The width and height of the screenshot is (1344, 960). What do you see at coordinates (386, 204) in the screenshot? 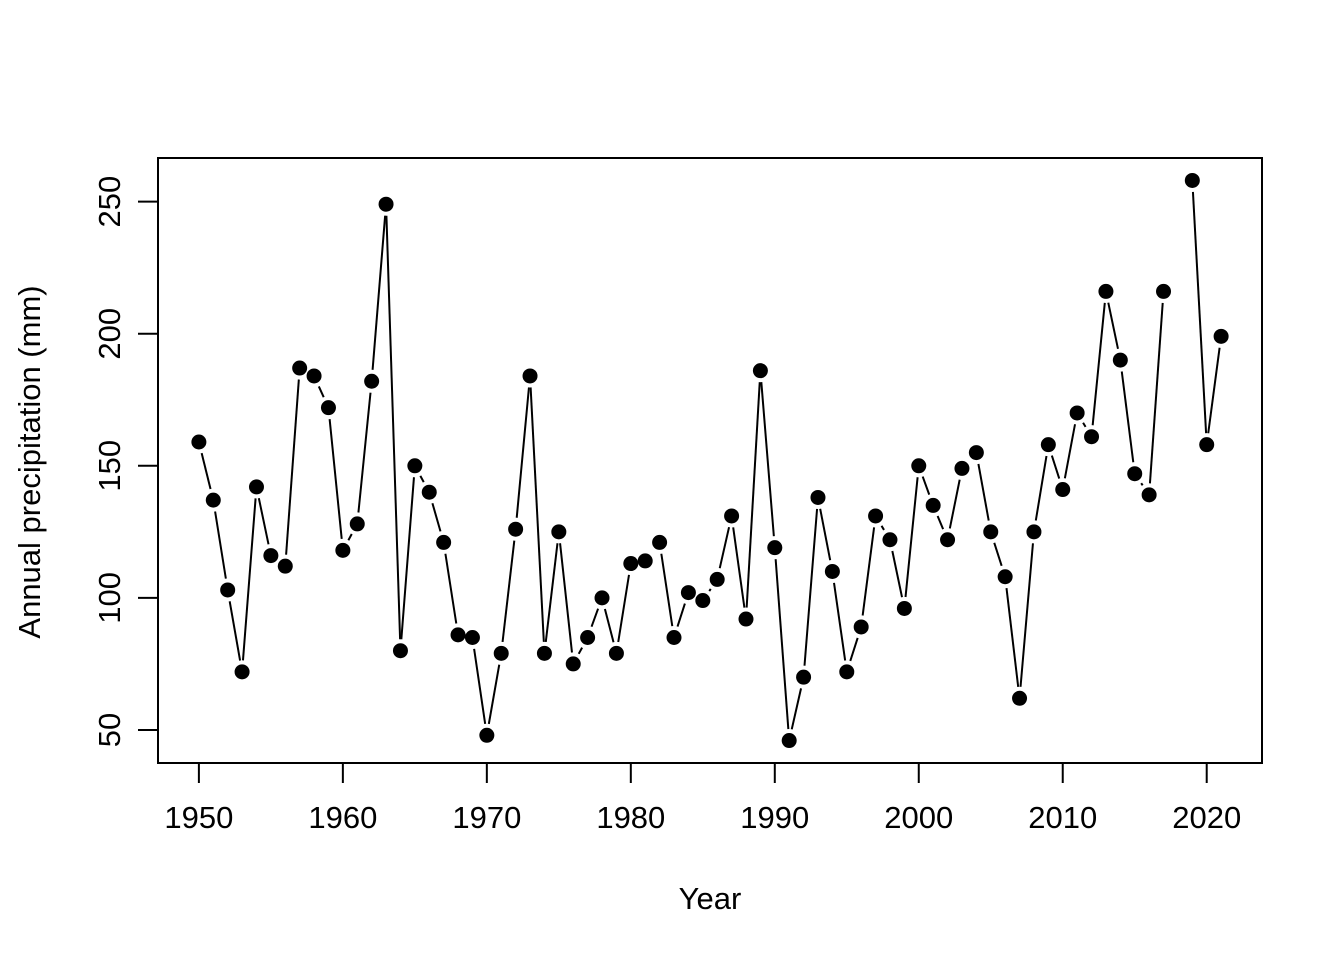
I see `data-point-1963` at bounding box center [386, 204].